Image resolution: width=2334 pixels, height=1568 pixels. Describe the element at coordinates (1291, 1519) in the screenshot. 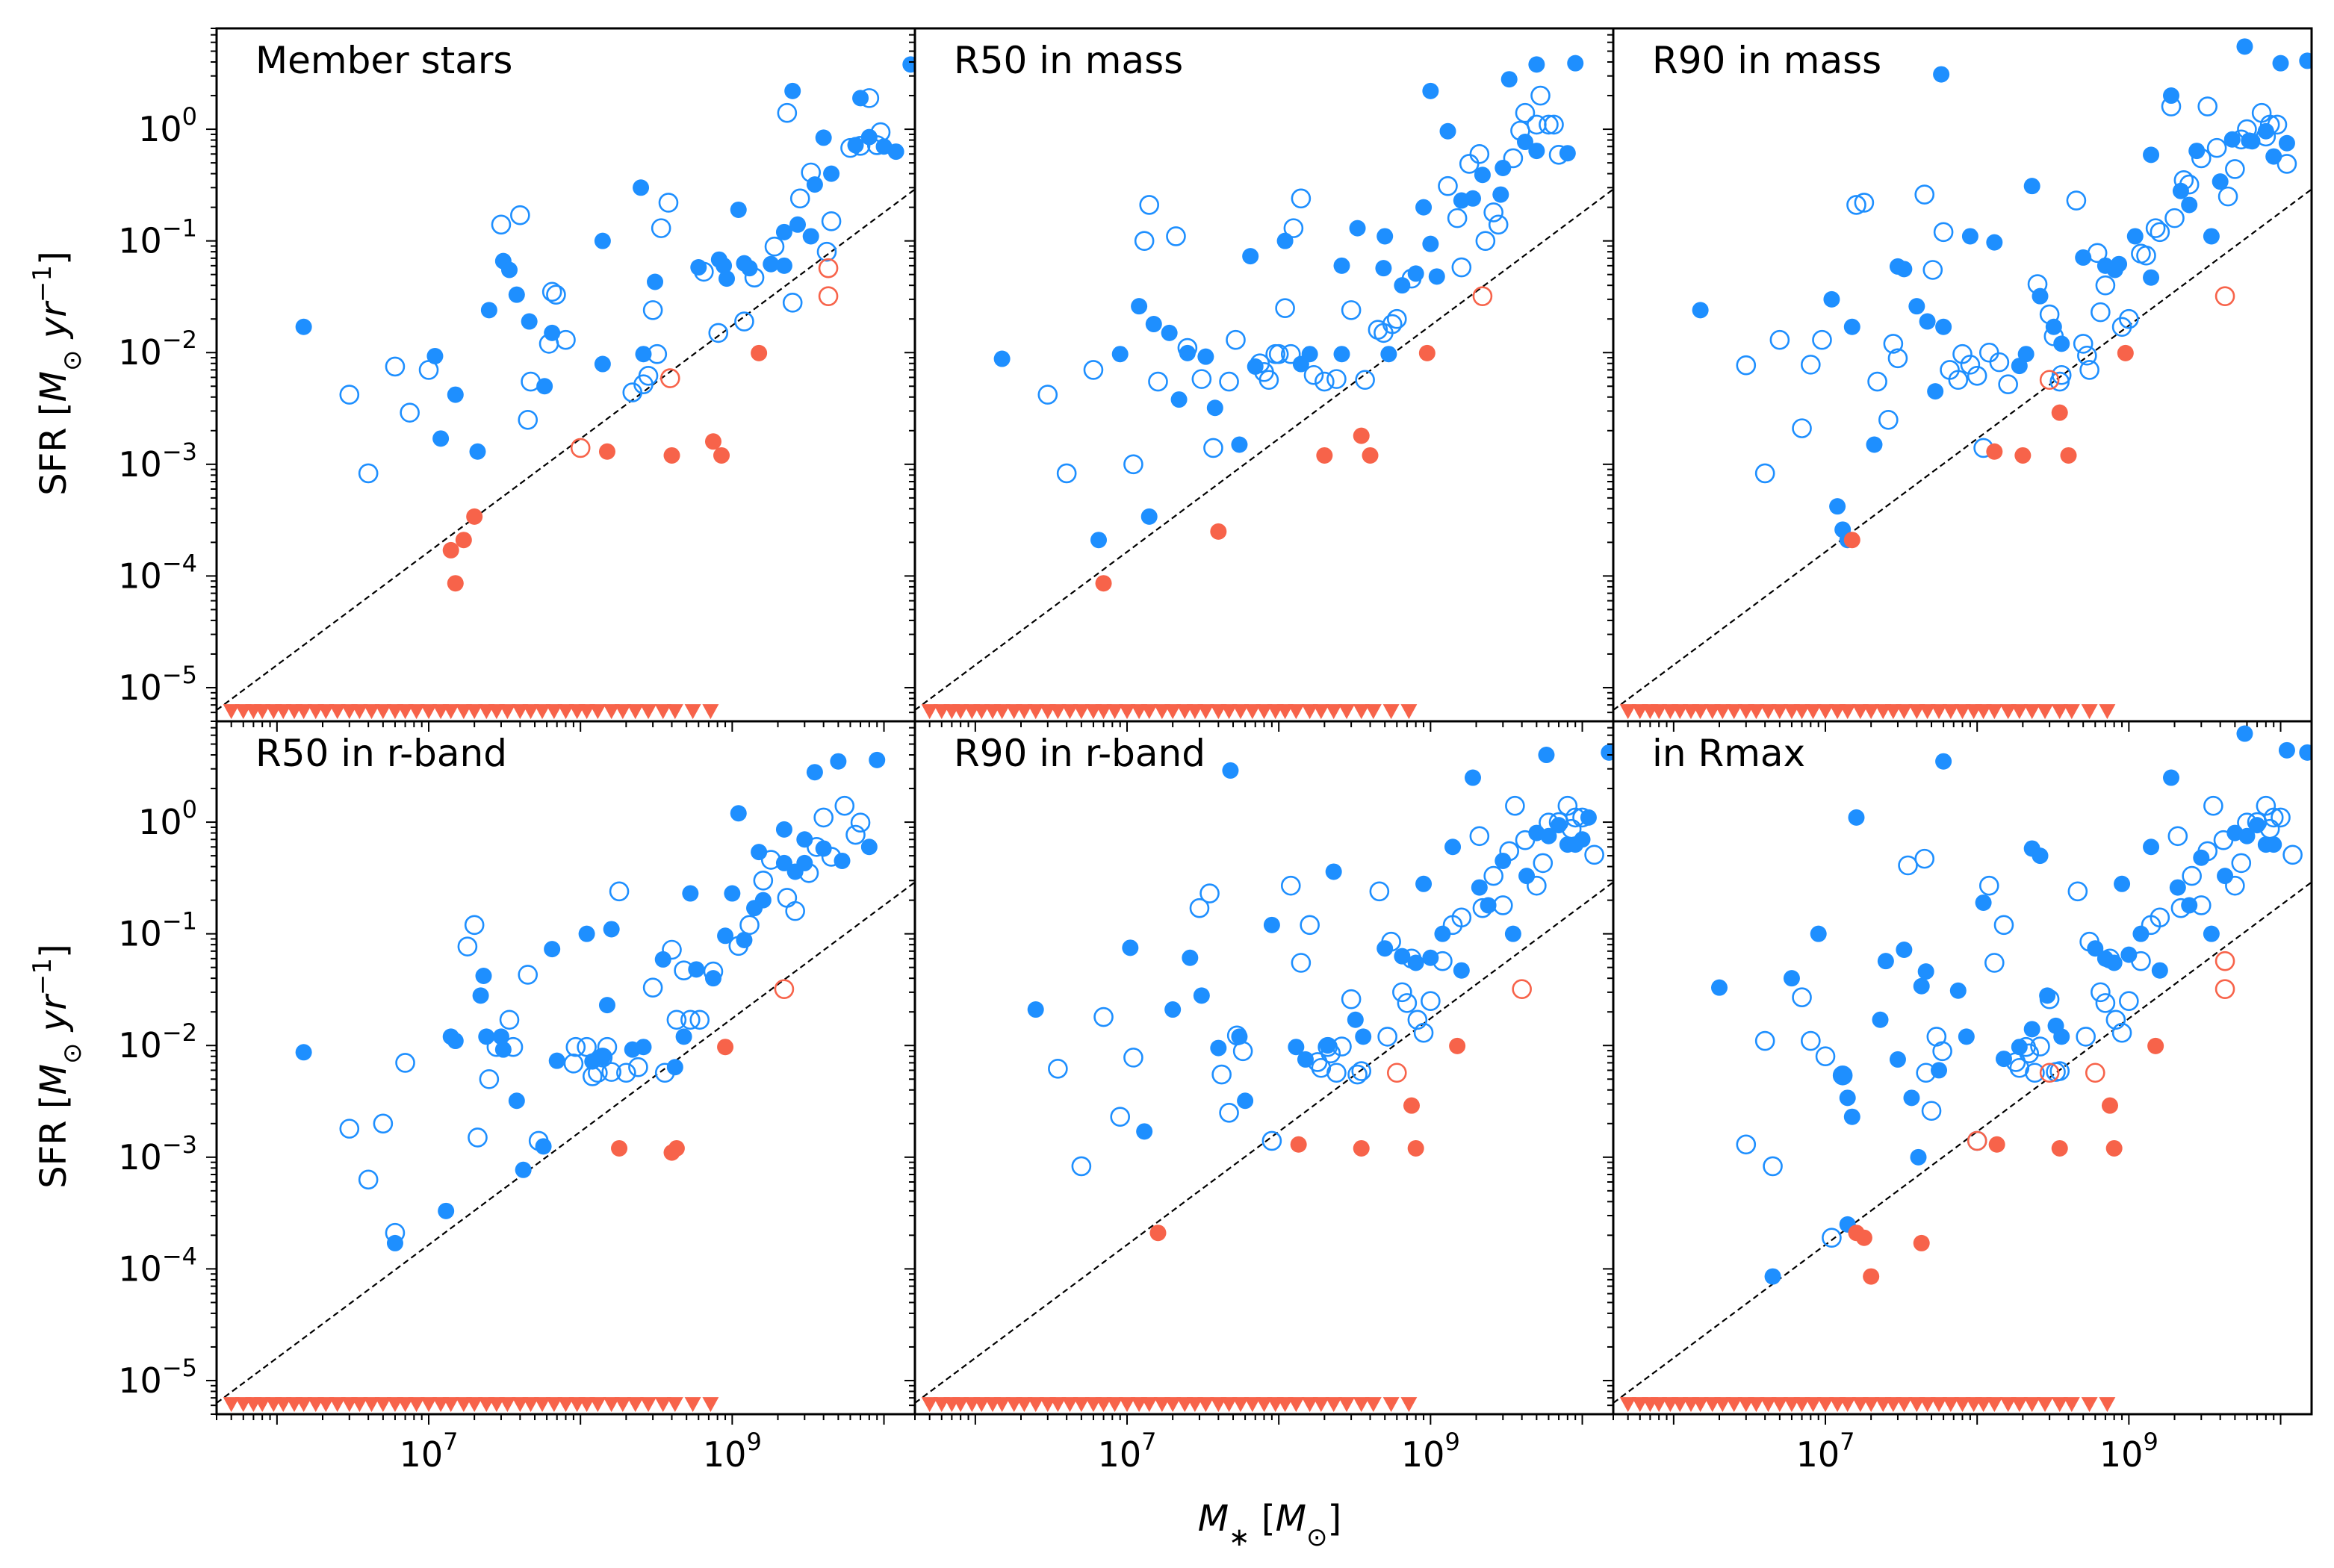

I see `x-axis-label-unit: M` at that location.